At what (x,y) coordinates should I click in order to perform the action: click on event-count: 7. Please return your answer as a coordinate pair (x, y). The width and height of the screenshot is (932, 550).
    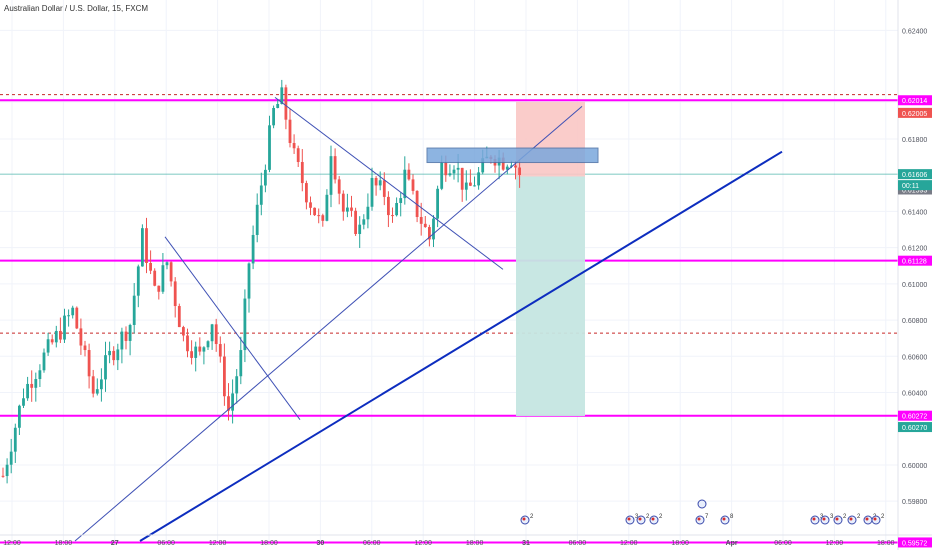
    Looking at the image, I should click on (707, 517).